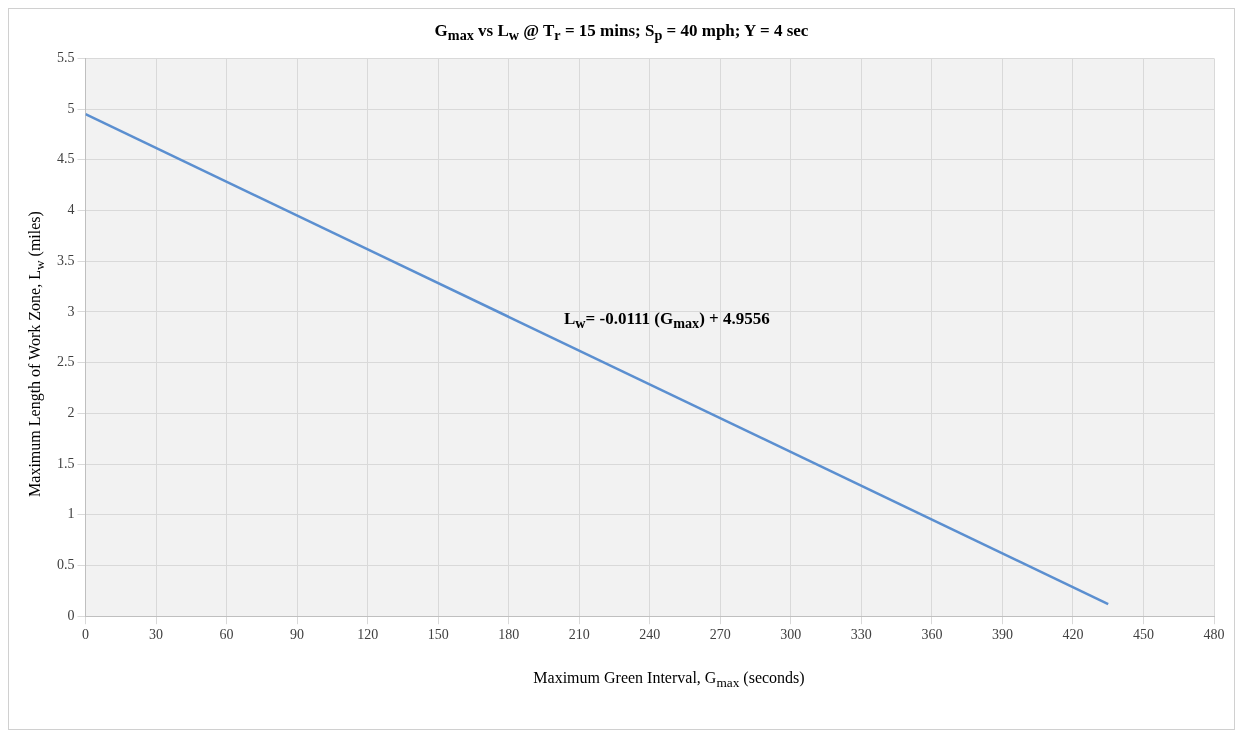 The width and height of the screenshot is (1251, 740). What do you see at coordinates (579, 635) in the screenshot?
I see `x-tick-label: 210` at bounding box center [579, 635].